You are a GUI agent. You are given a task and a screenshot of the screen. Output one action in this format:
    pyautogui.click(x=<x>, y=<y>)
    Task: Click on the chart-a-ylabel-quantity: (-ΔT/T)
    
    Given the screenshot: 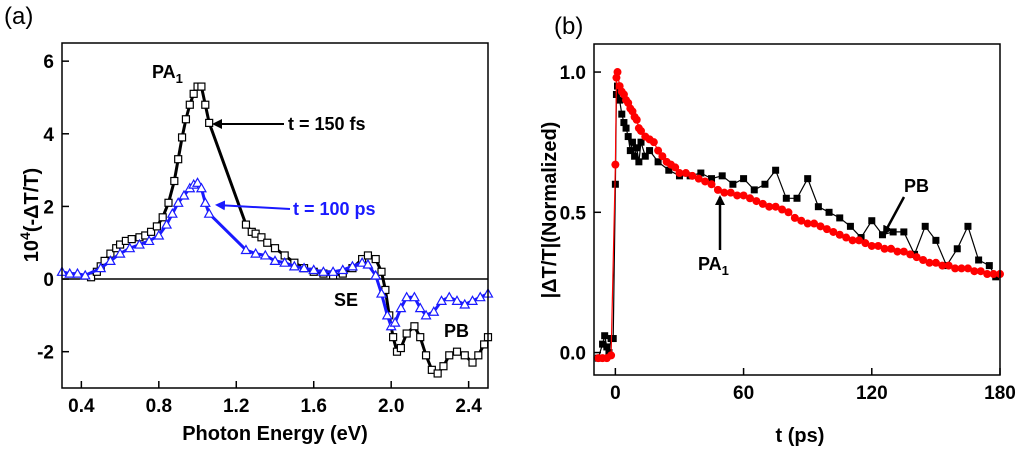 What is the action you would take?
    pyautogui.click(x=32, y=200)
    